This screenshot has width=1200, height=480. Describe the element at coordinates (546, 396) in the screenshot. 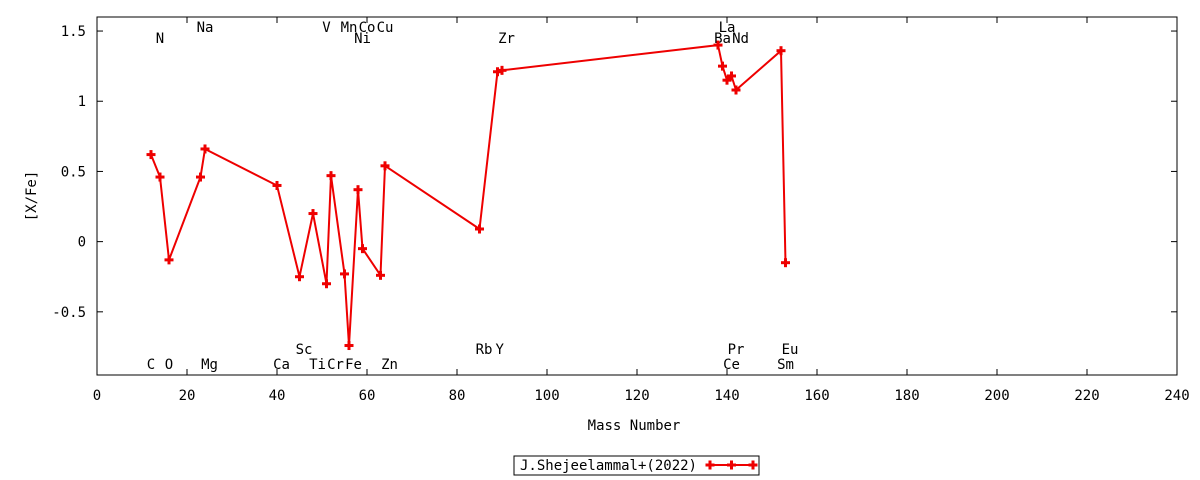

I see `x-tick-label: 100` at that location.